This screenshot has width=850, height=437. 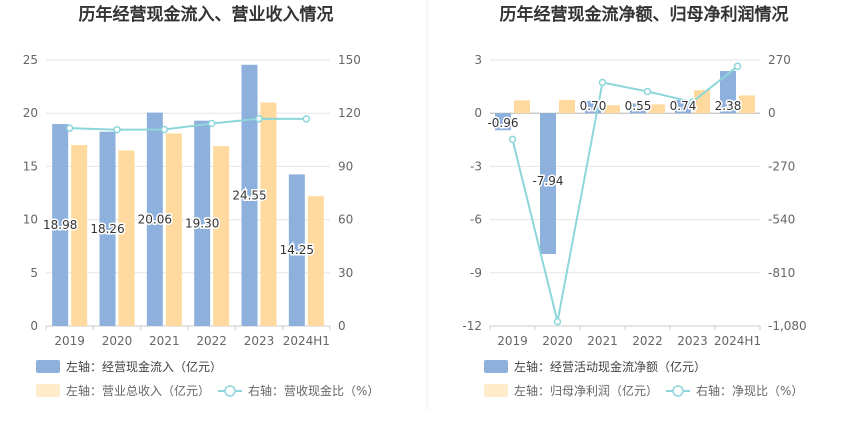 I want to click on legend-label: 左轴：经营现金流入（亿元）, so click(x=144, y=366).